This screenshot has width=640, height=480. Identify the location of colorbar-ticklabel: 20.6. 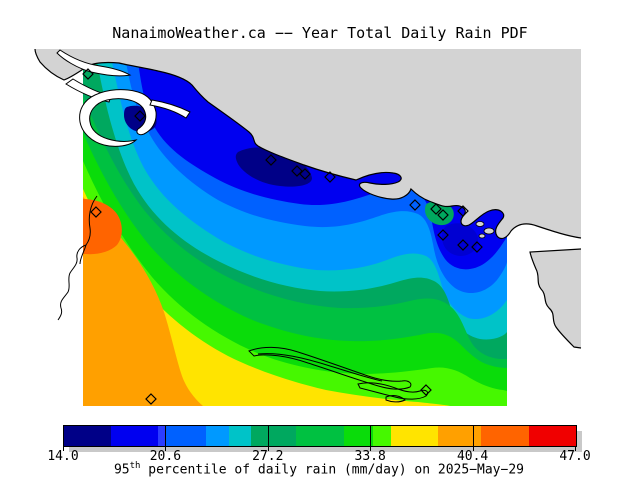
(165, 456).